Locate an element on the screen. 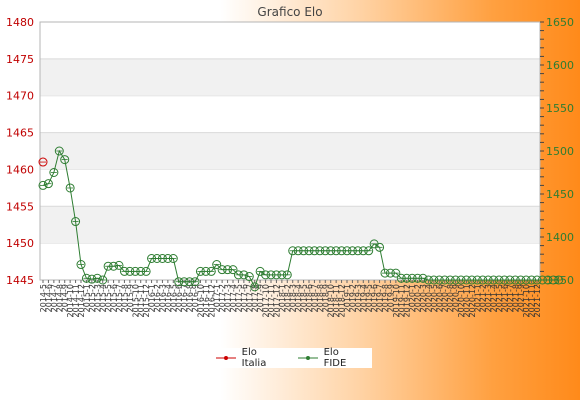  x-tick-label: 2015-5 is located at coordinates (108, 298).